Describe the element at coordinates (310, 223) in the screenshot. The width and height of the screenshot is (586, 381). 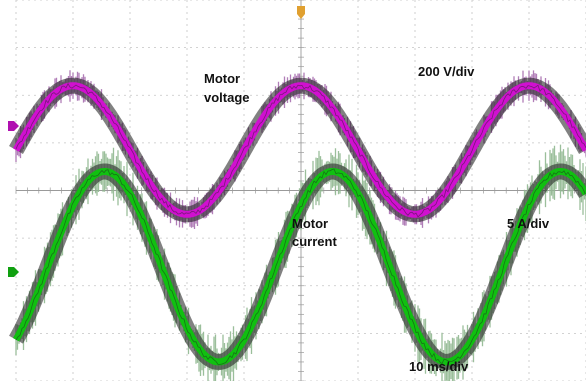
I see `motor-current-label-line1: Motor` at that location.